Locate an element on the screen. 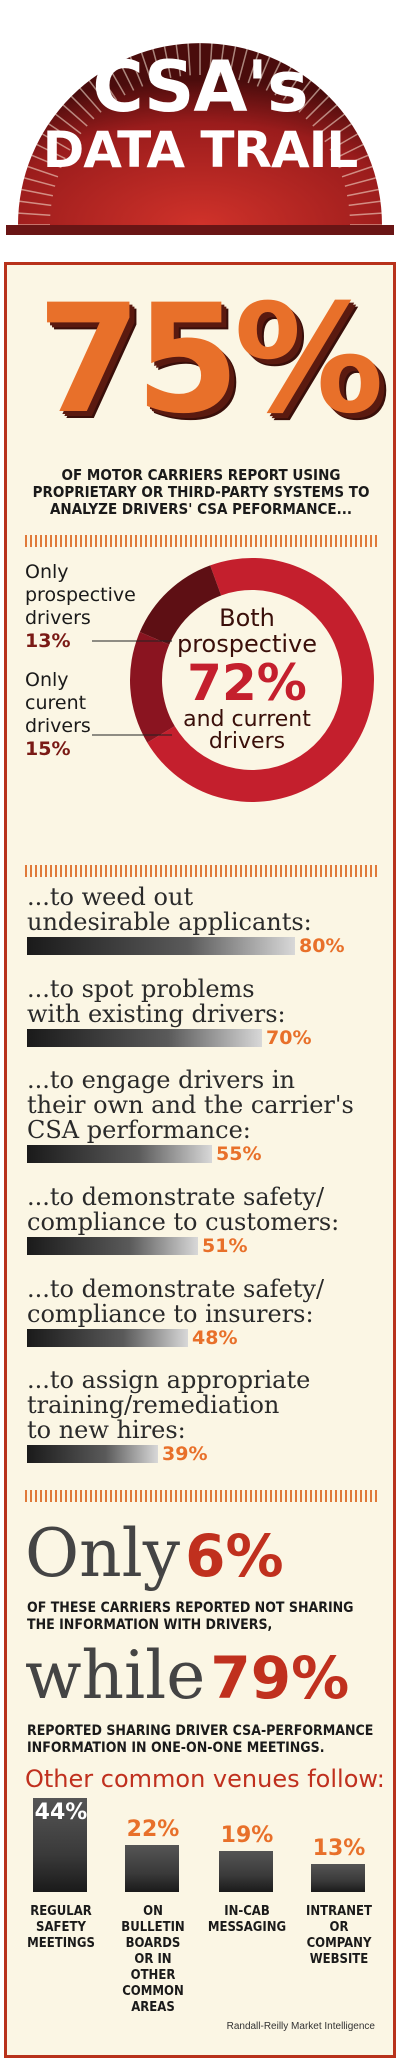 This screenshot has width=400, height=2063. title-line1: CSA's is located at coordinates (200, 87).